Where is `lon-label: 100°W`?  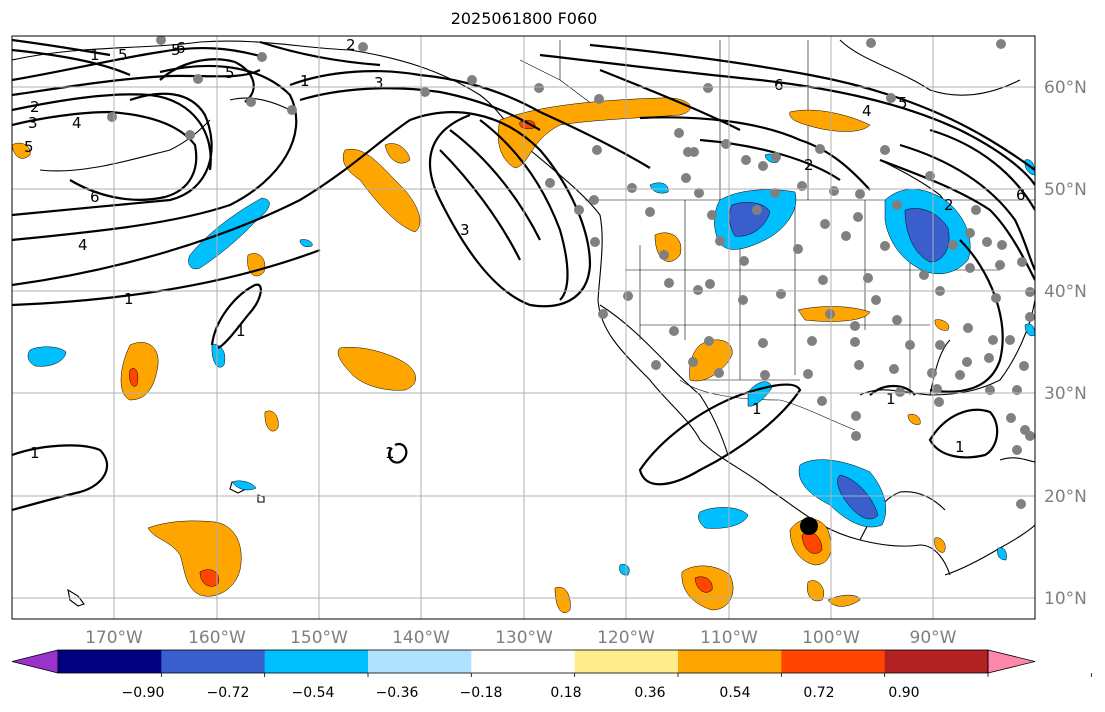
lon-label: 100°W is located at coordinates (831, 638).